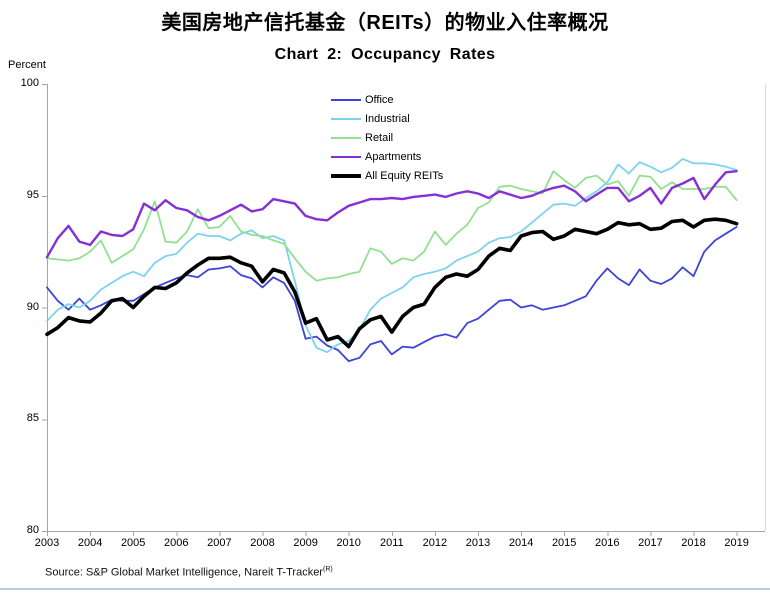  I want to click on x-tick-label: 2006, so click(176, 543).